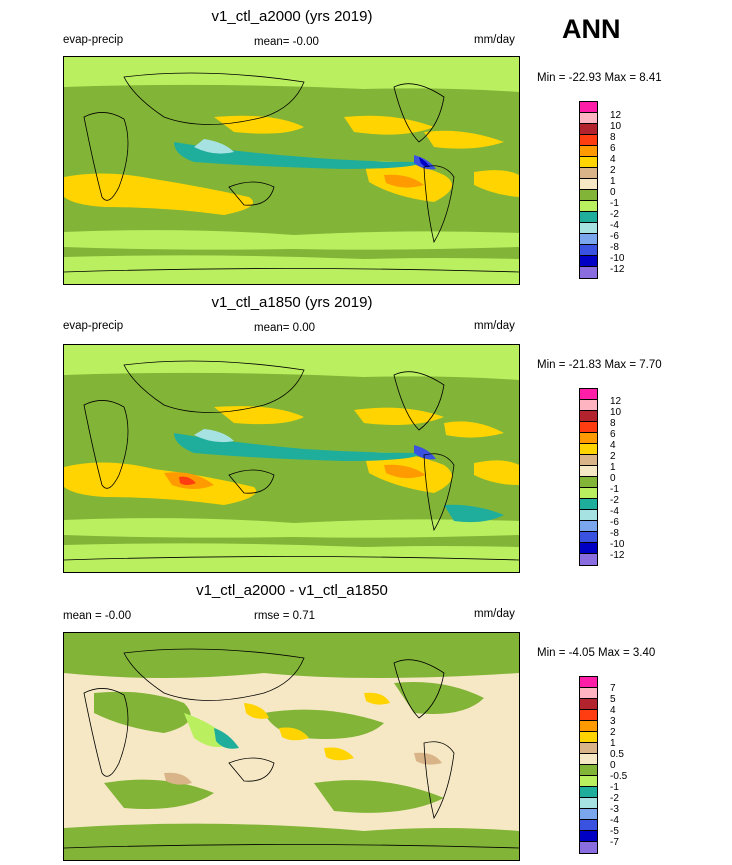  I want to click on panel1-tick: 2, so click(613, 170).